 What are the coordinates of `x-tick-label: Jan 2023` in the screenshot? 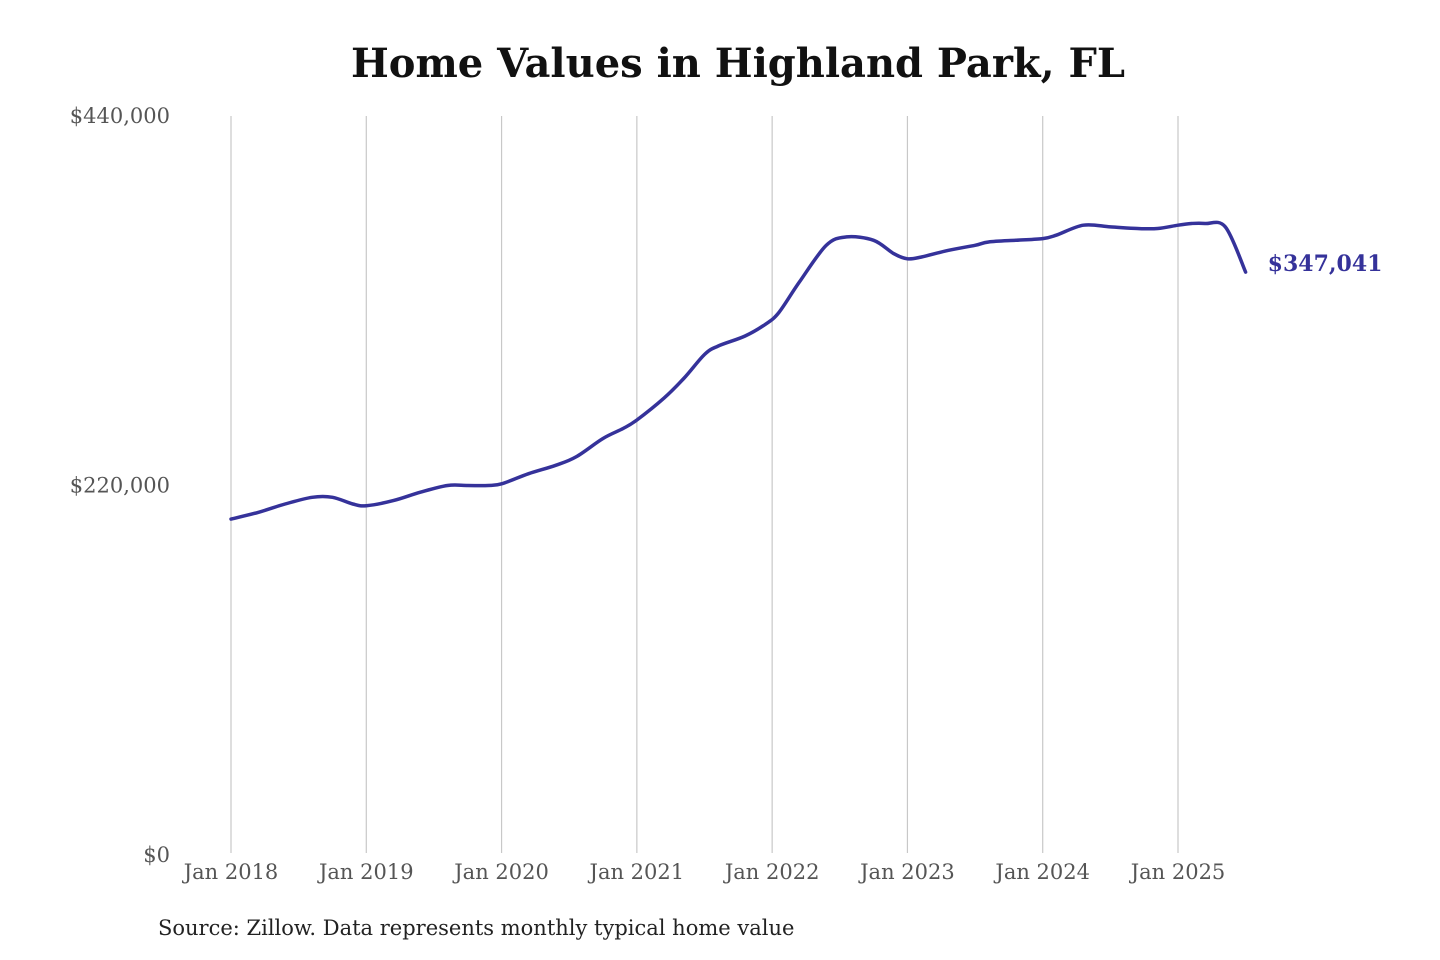 It's located at (906, 872).